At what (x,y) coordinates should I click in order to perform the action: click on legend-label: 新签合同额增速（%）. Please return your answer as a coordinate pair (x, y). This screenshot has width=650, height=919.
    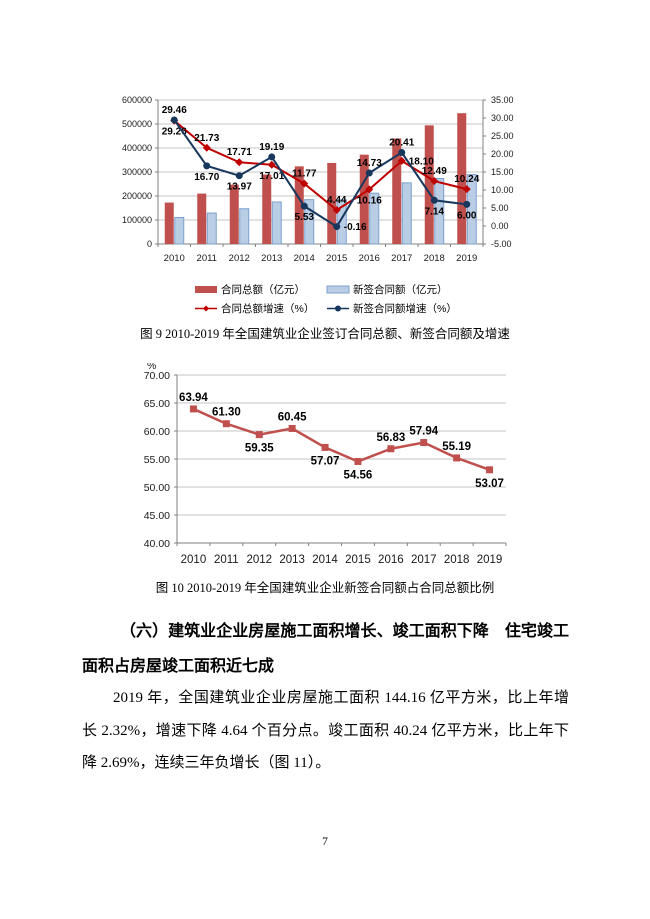
    Looking at the image, I should click on (405, 308).